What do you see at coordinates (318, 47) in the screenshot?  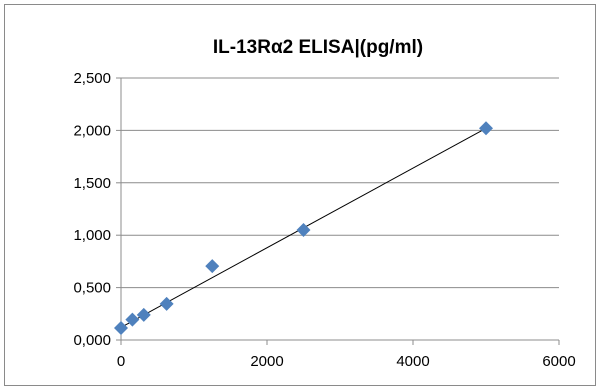 I see `chart-title: IL-13Rα2 ELISA|(pg/ml)` at bounding box center [318, 47].